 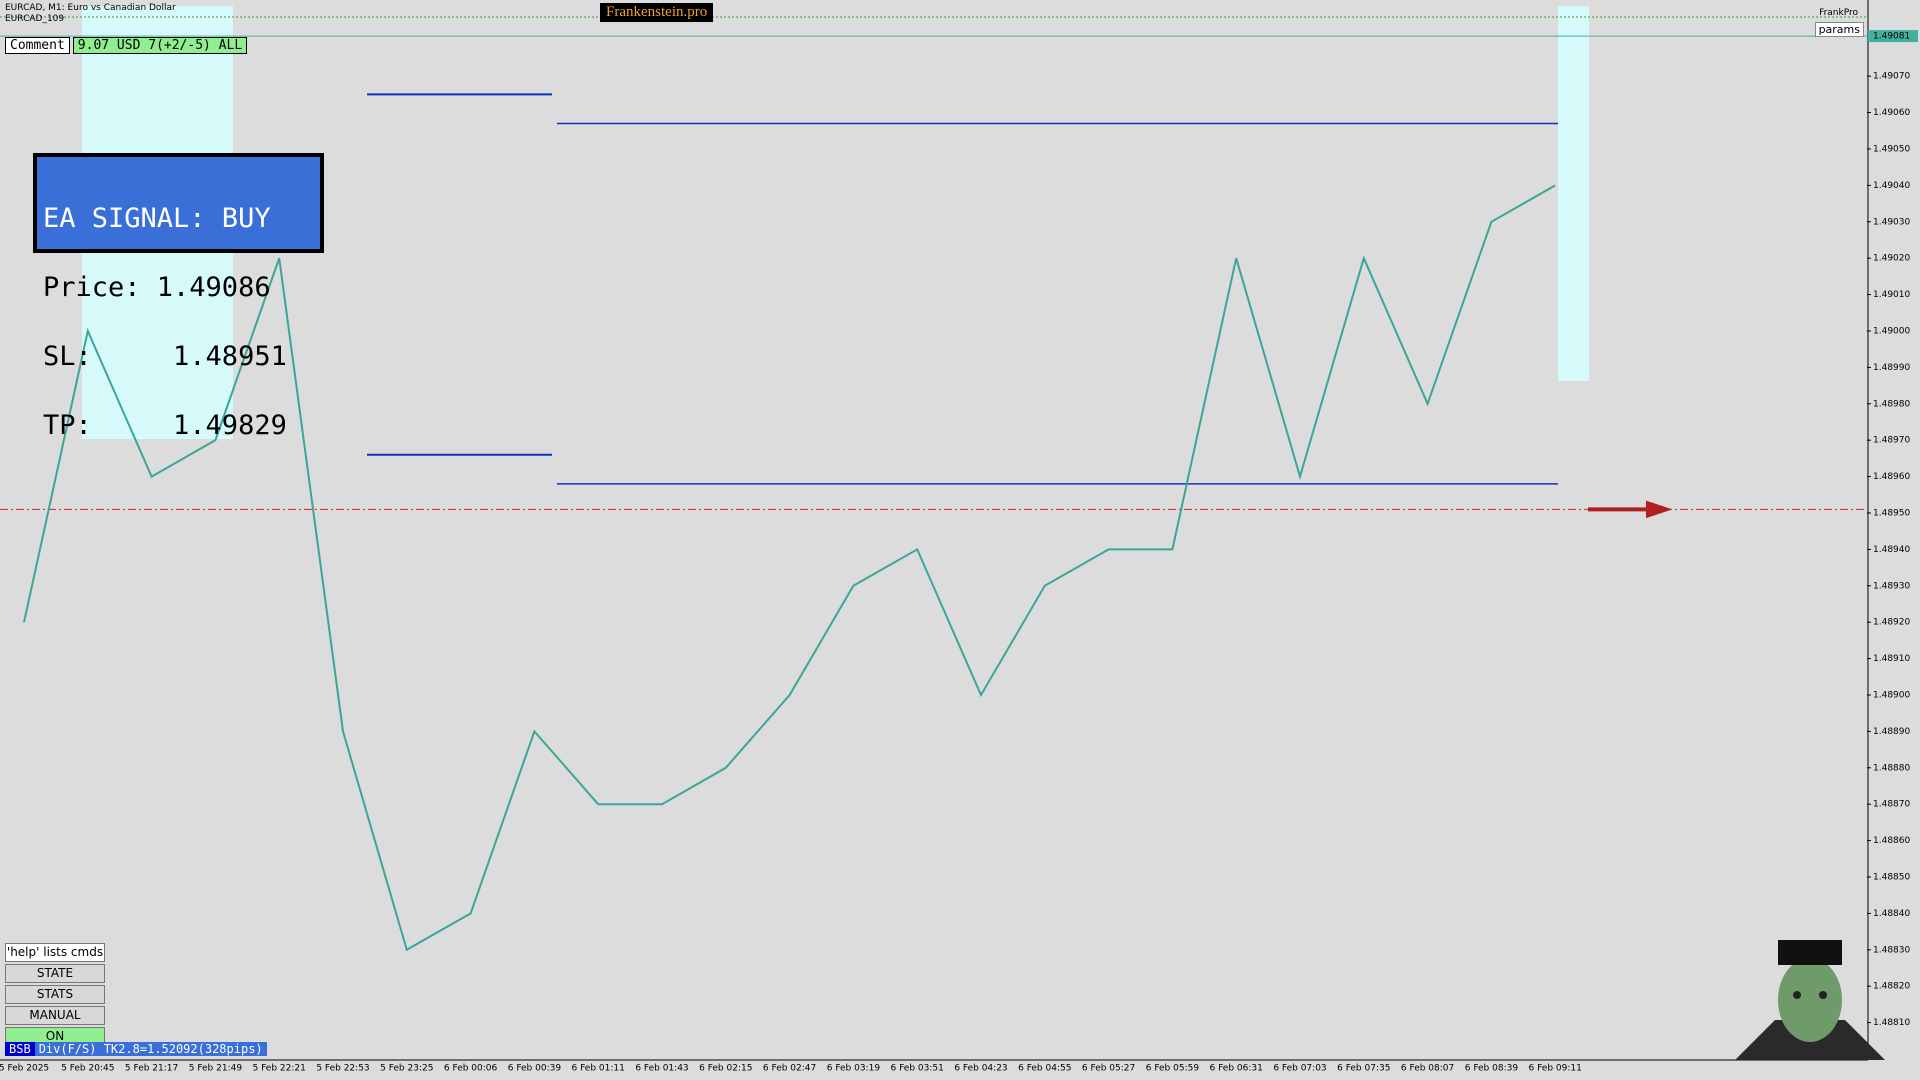 I want to click on x-tick-label: 6 Feb 01:43, so click(x=661, y=1069).